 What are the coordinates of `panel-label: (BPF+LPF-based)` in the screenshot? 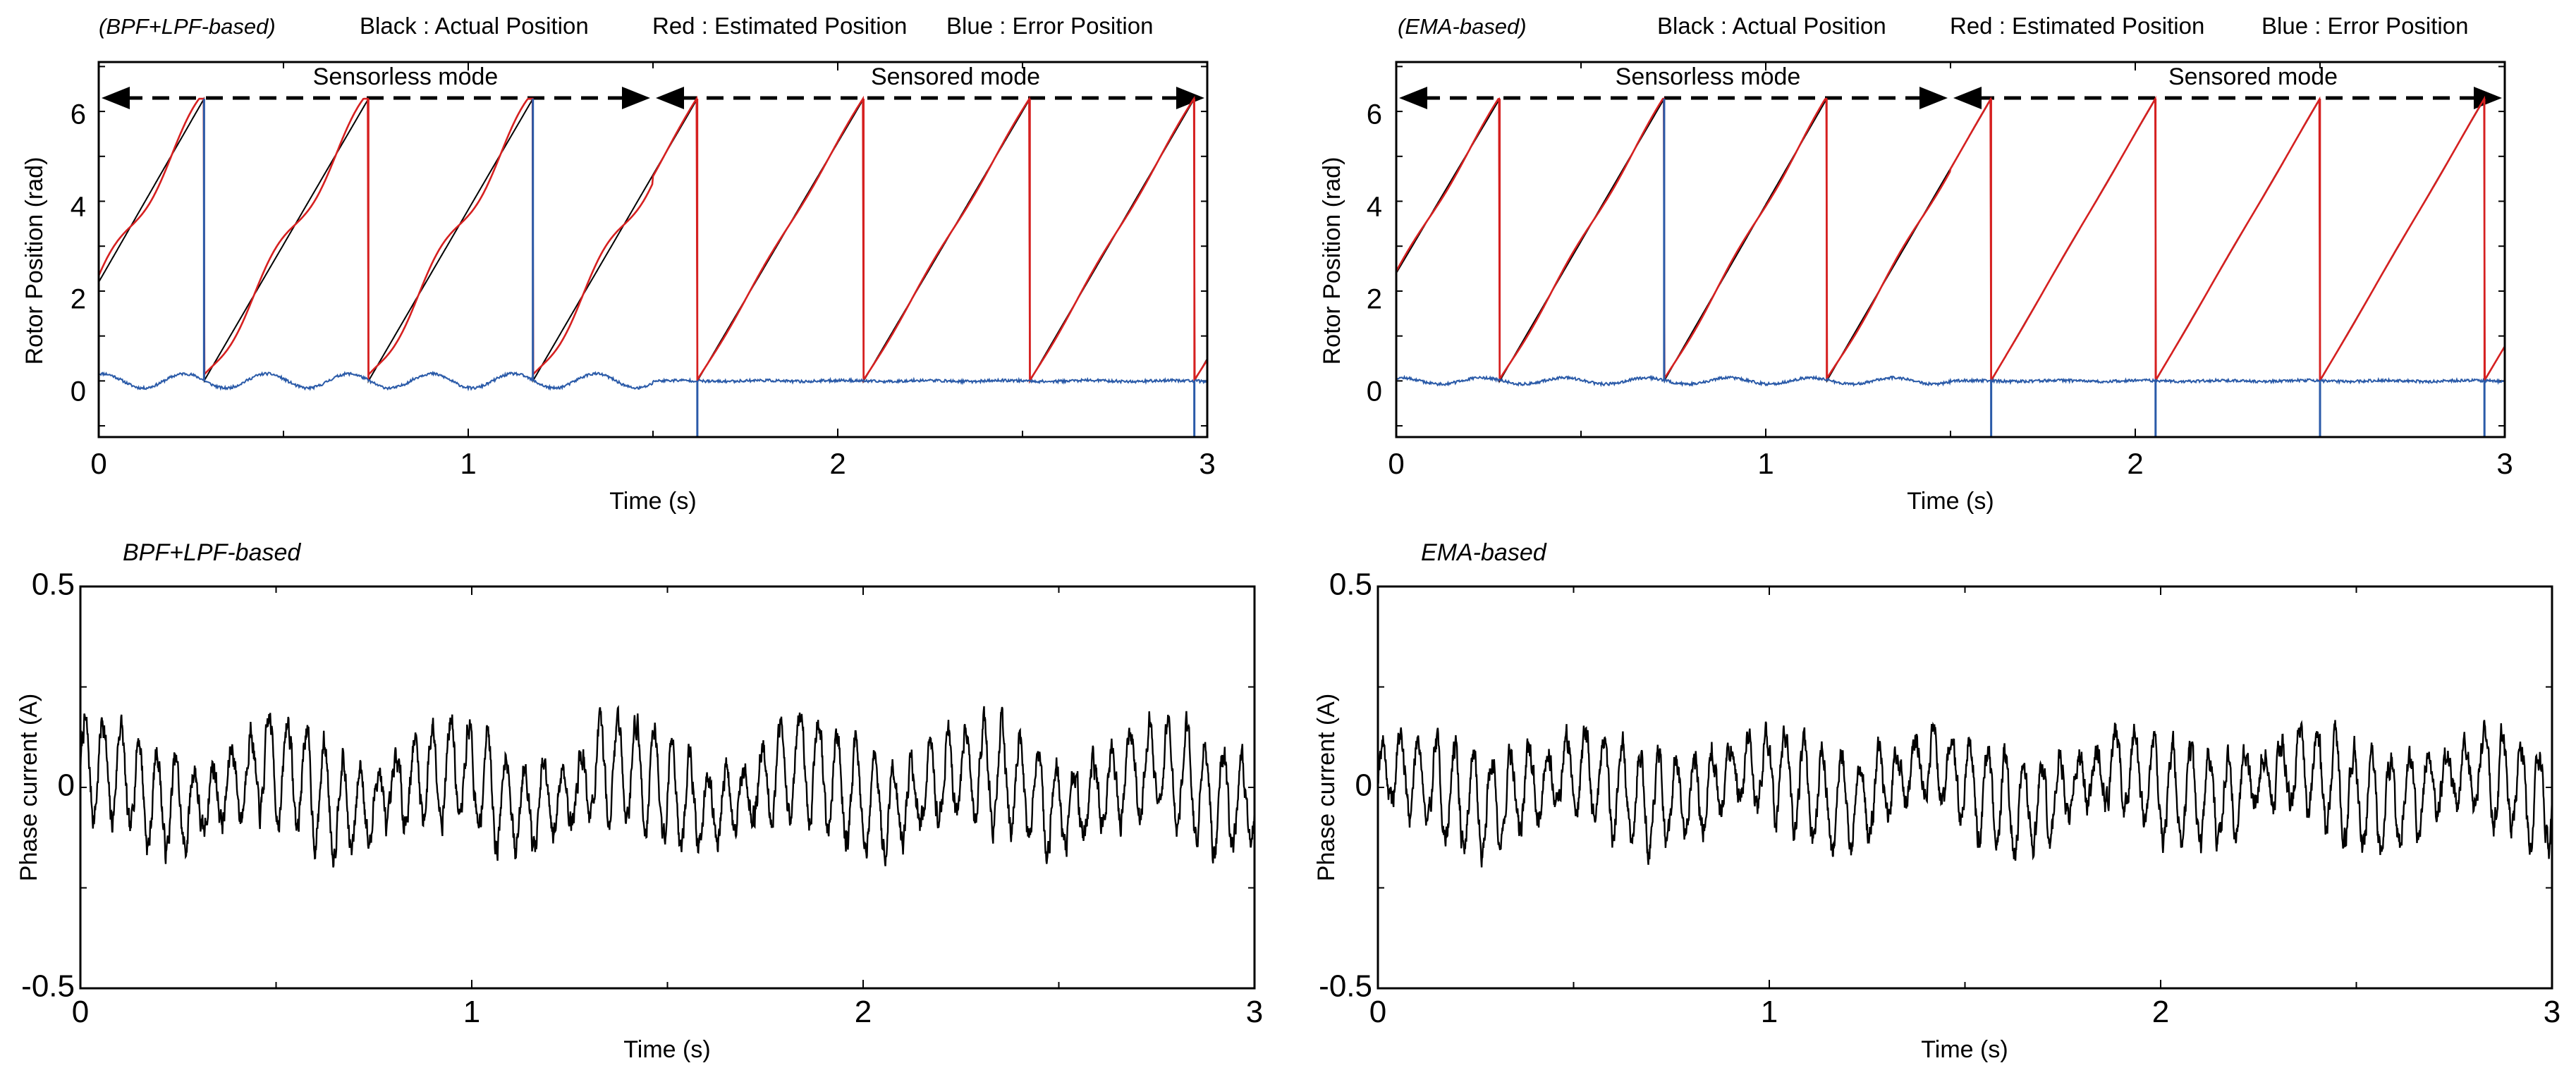 It's located at (188, 26).